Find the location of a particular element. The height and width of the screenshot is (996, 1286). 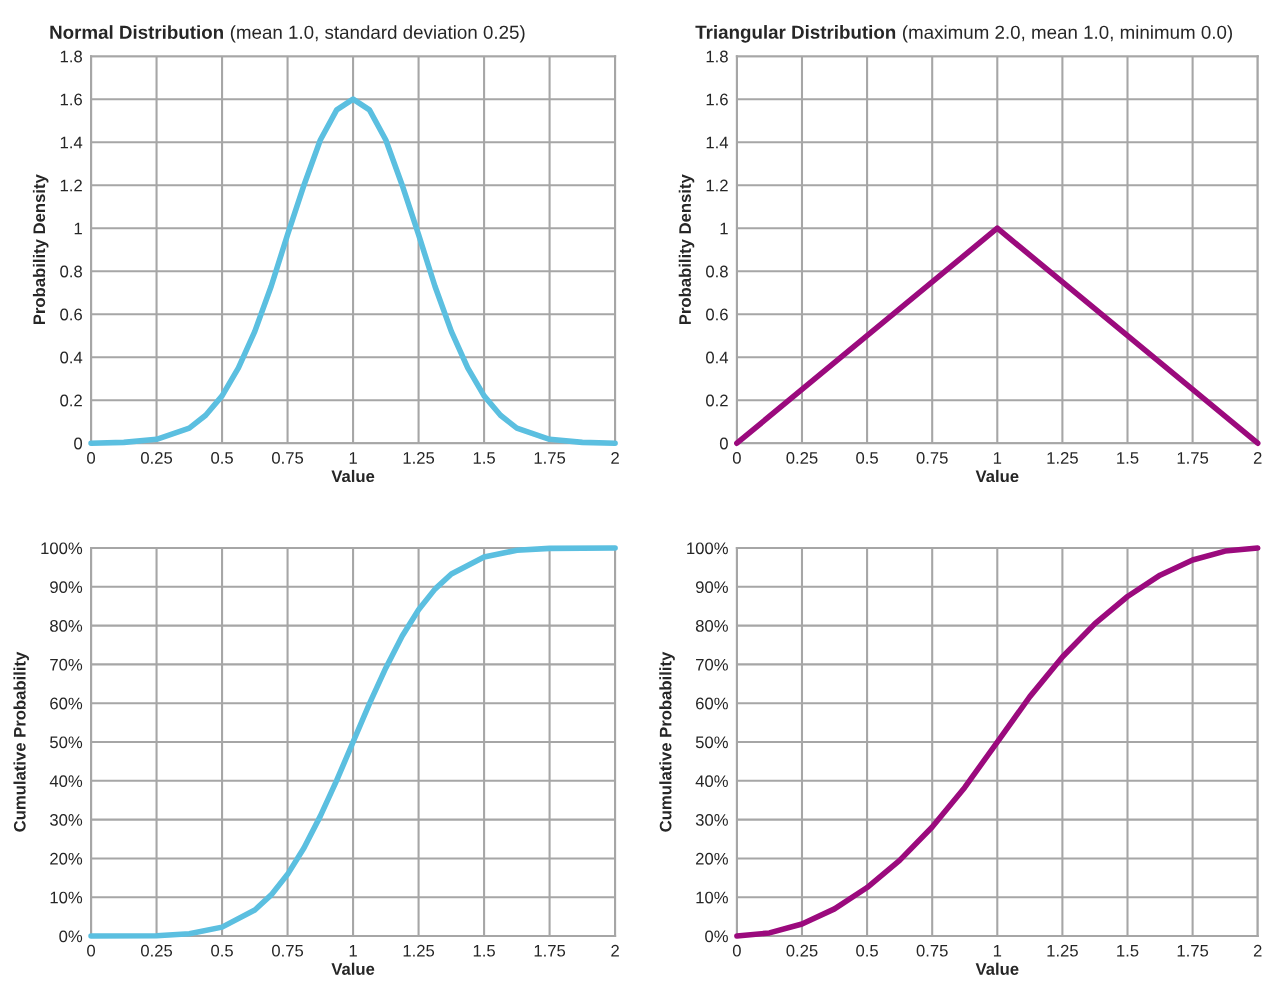

chart-subtitle: (mean 1.0, standard deviation 0.25) is located at coordinates (377, 34).